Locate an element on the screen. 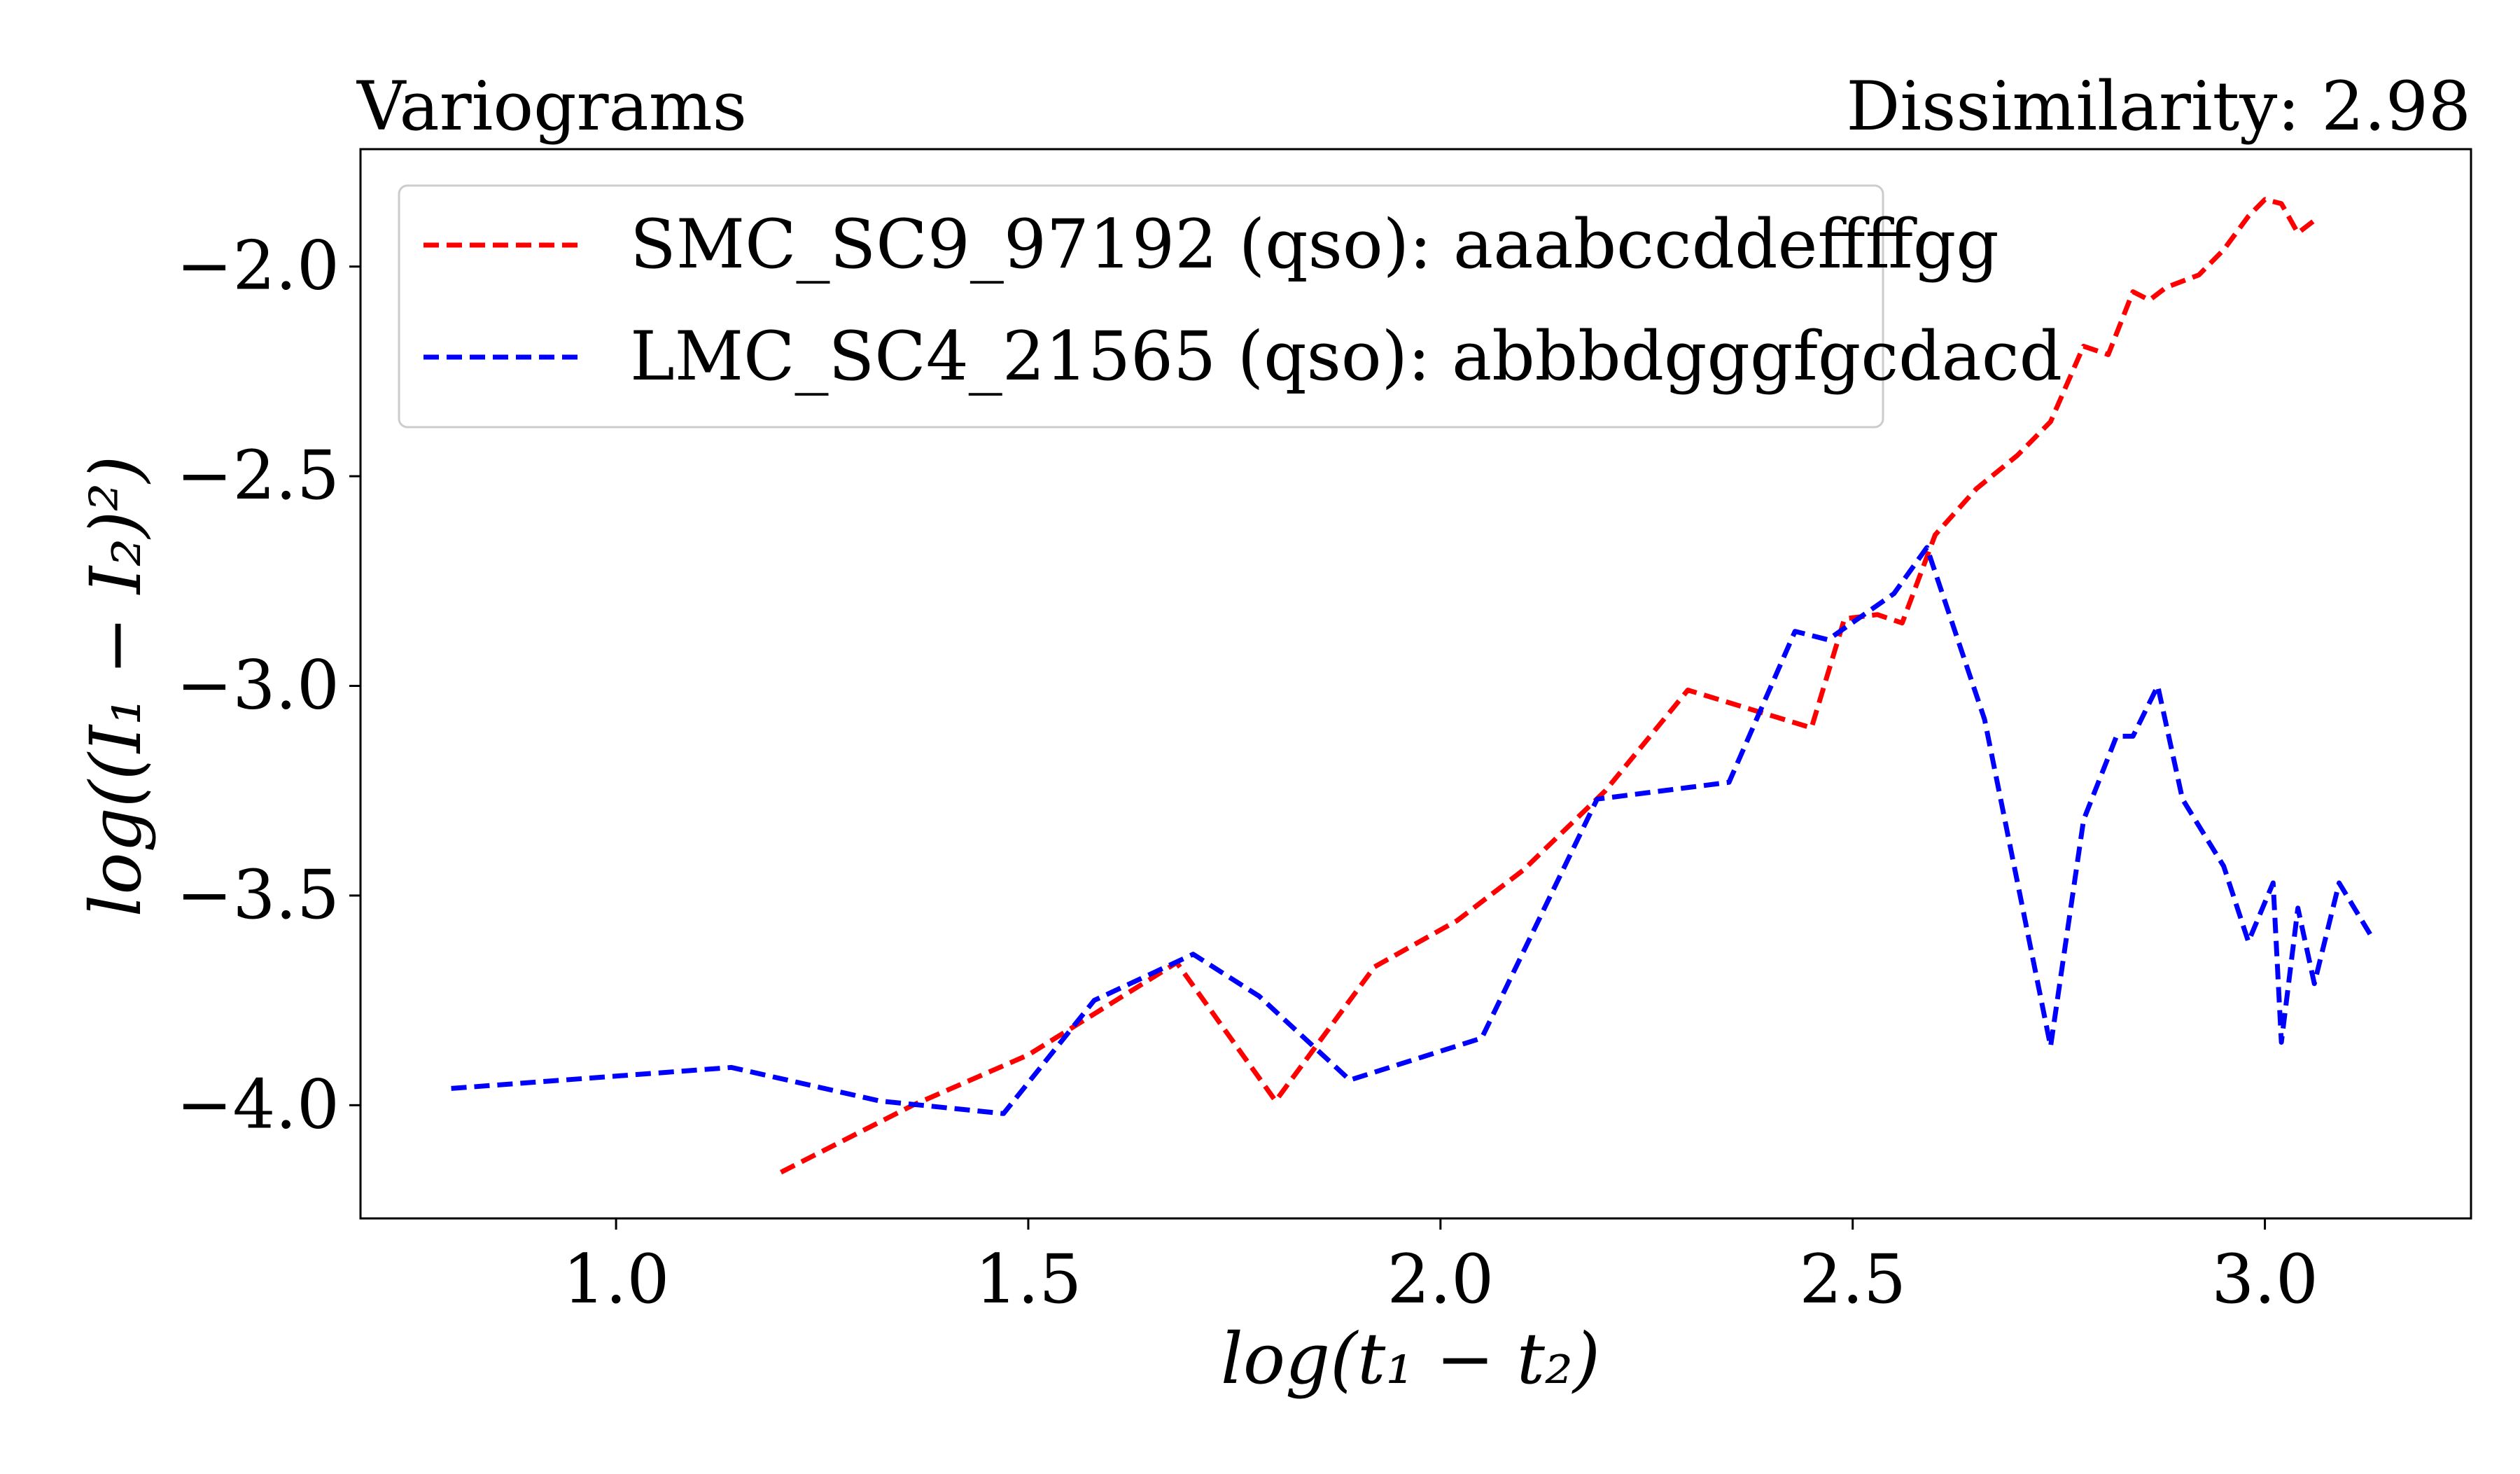  legend-label-1: SMC_SC9_97192 (qso): aaabccddeffffgg is located at coordinates (1314, 245).